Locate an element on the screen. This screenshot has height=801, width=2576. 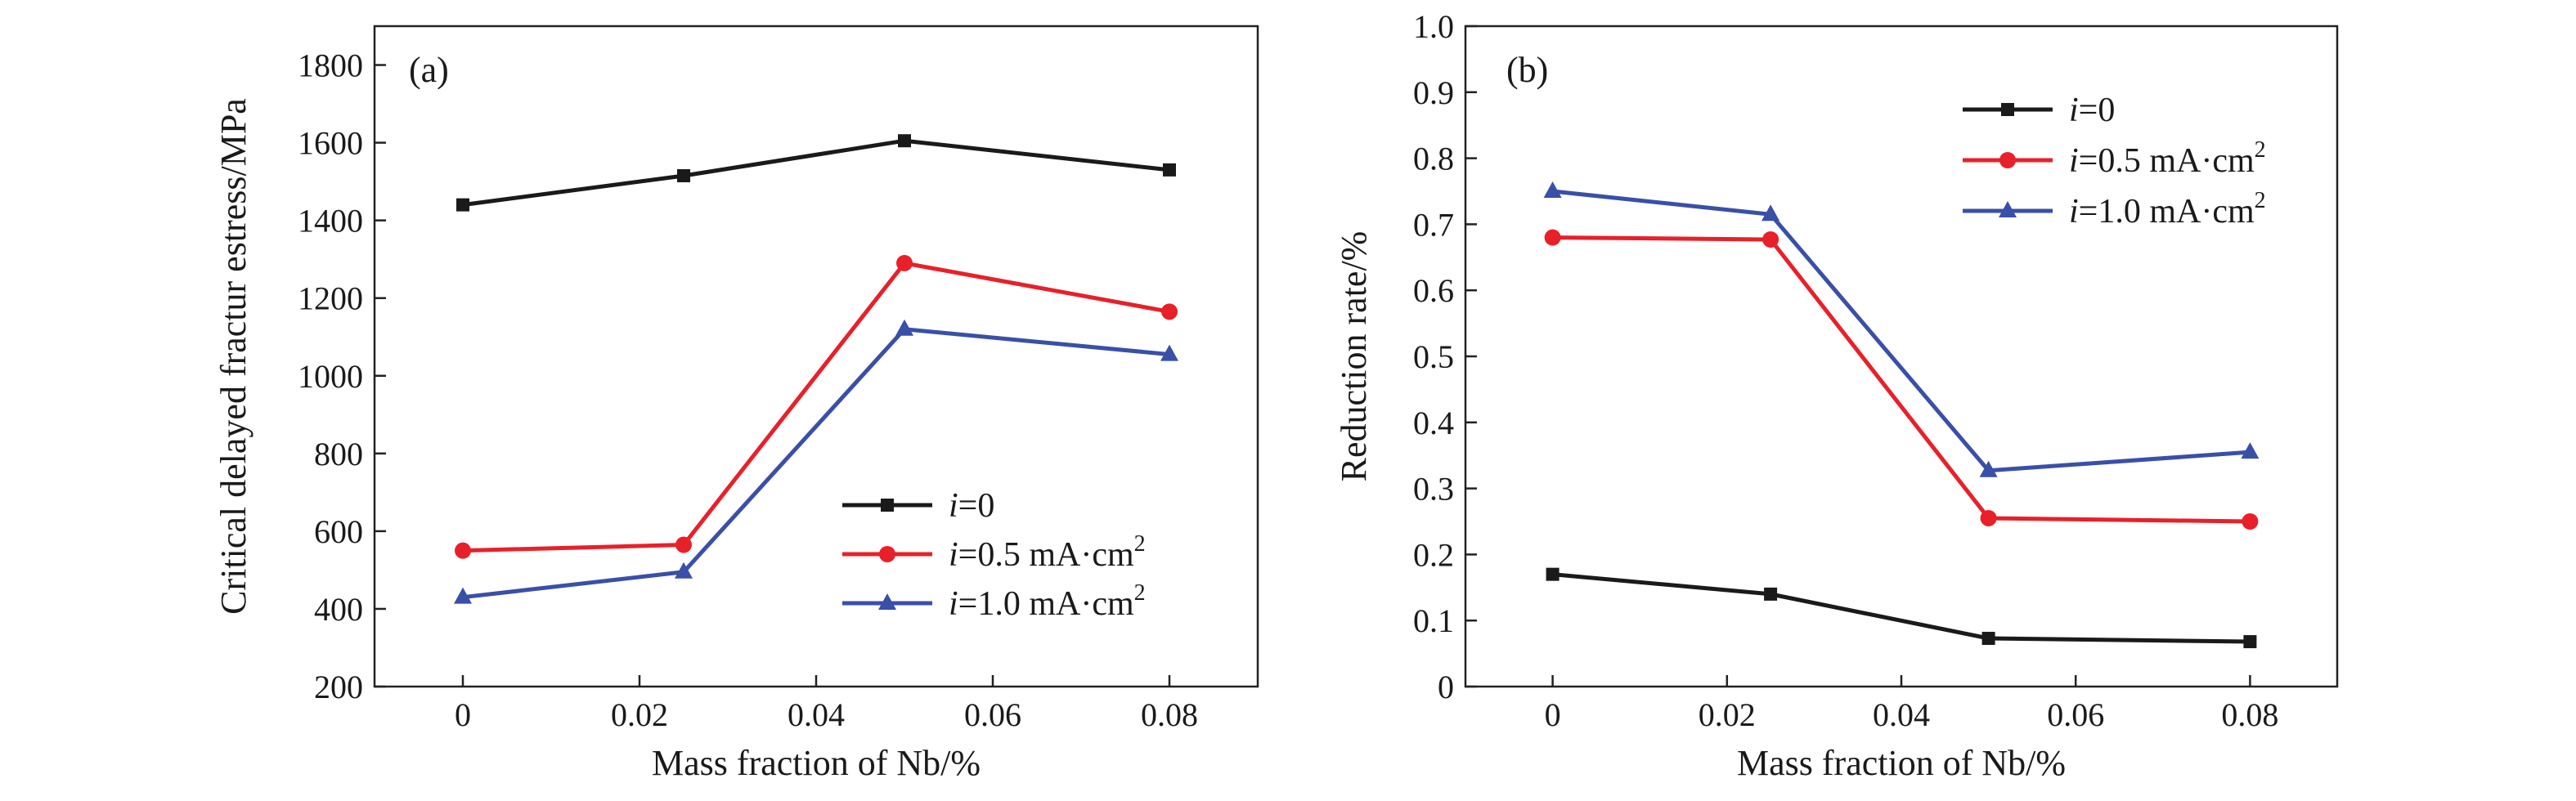
y-tick-label: 1600 is located at coordinates (330, 143).